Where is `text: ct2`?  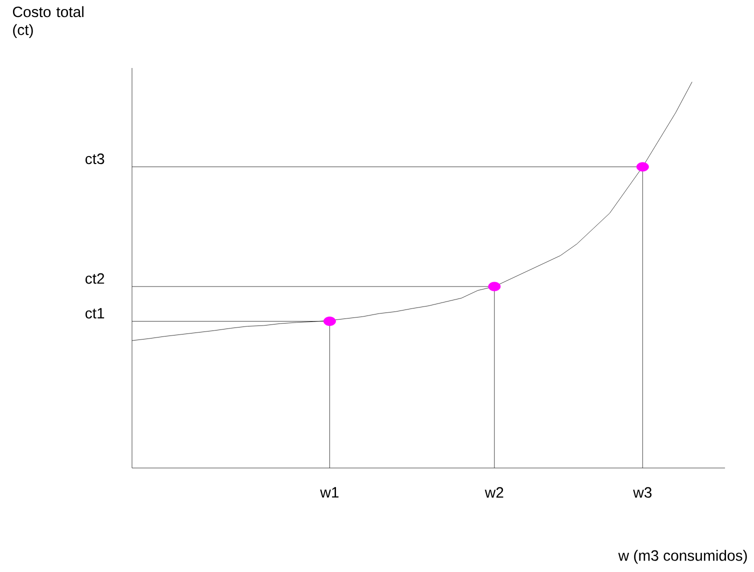
text: ct2 is located at coordinates (95, 278).